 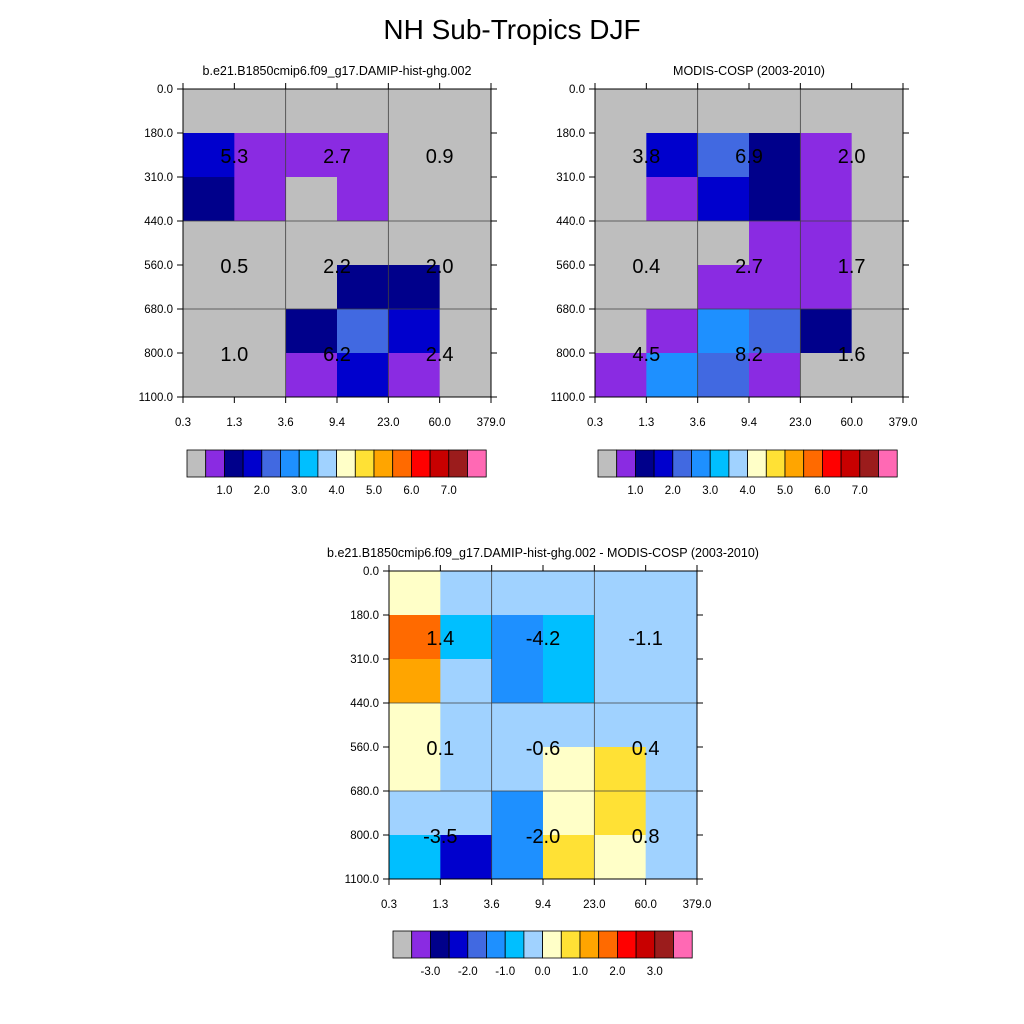 I want to click on x-tick-label: 379.0, so click(x=903, y=423).